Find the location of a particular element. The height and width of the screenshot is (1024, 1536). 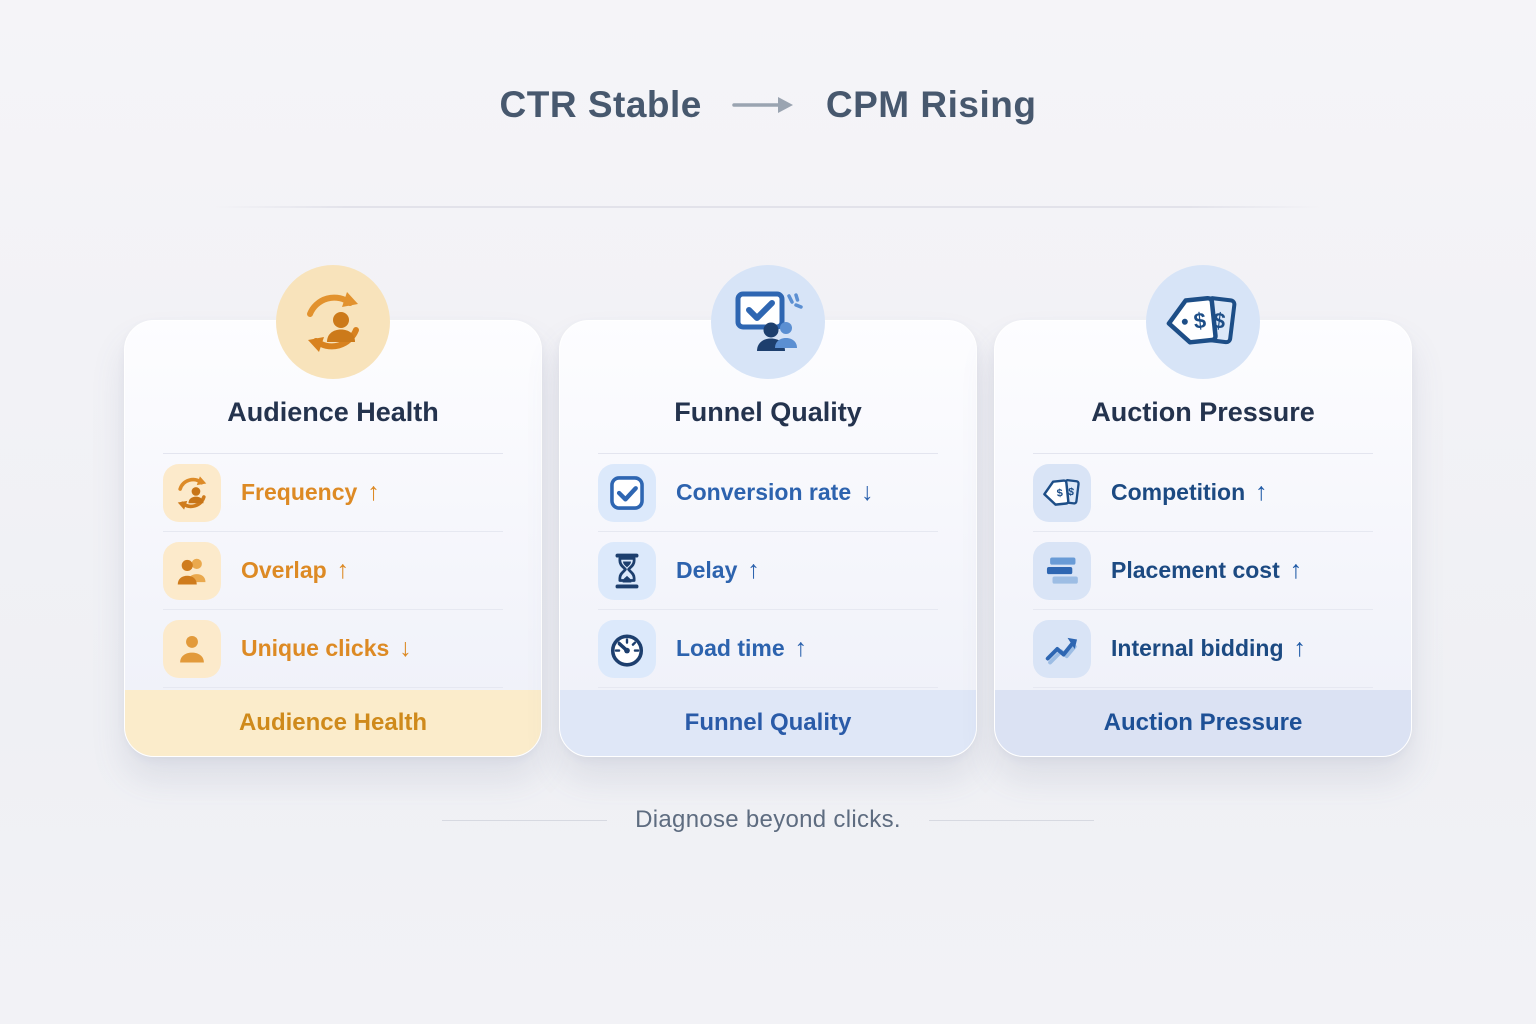

metric-label: Frequency is located at coordinates (299, 492).